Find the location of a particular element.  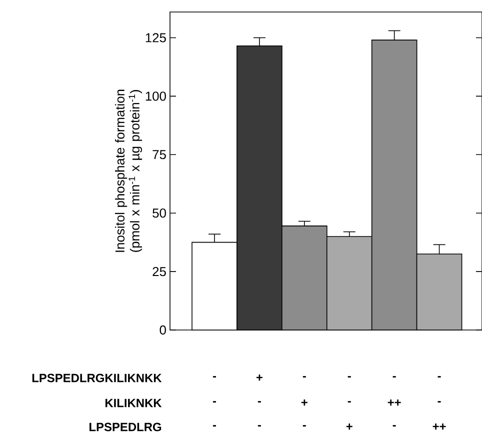

y-tick-label: 125 is located at coordinates (156, 37).